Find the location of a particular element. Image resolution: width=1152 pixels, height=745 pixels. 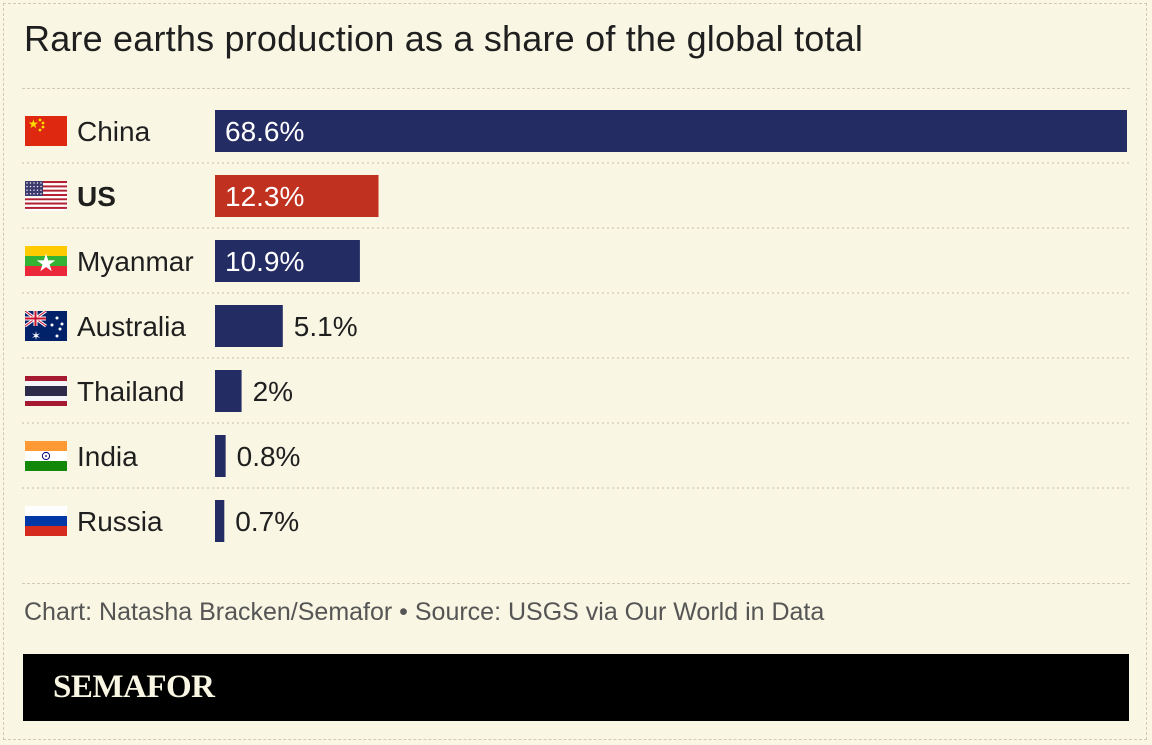

brand-footer: SEMAFOR is located at coordinates (576, 687).